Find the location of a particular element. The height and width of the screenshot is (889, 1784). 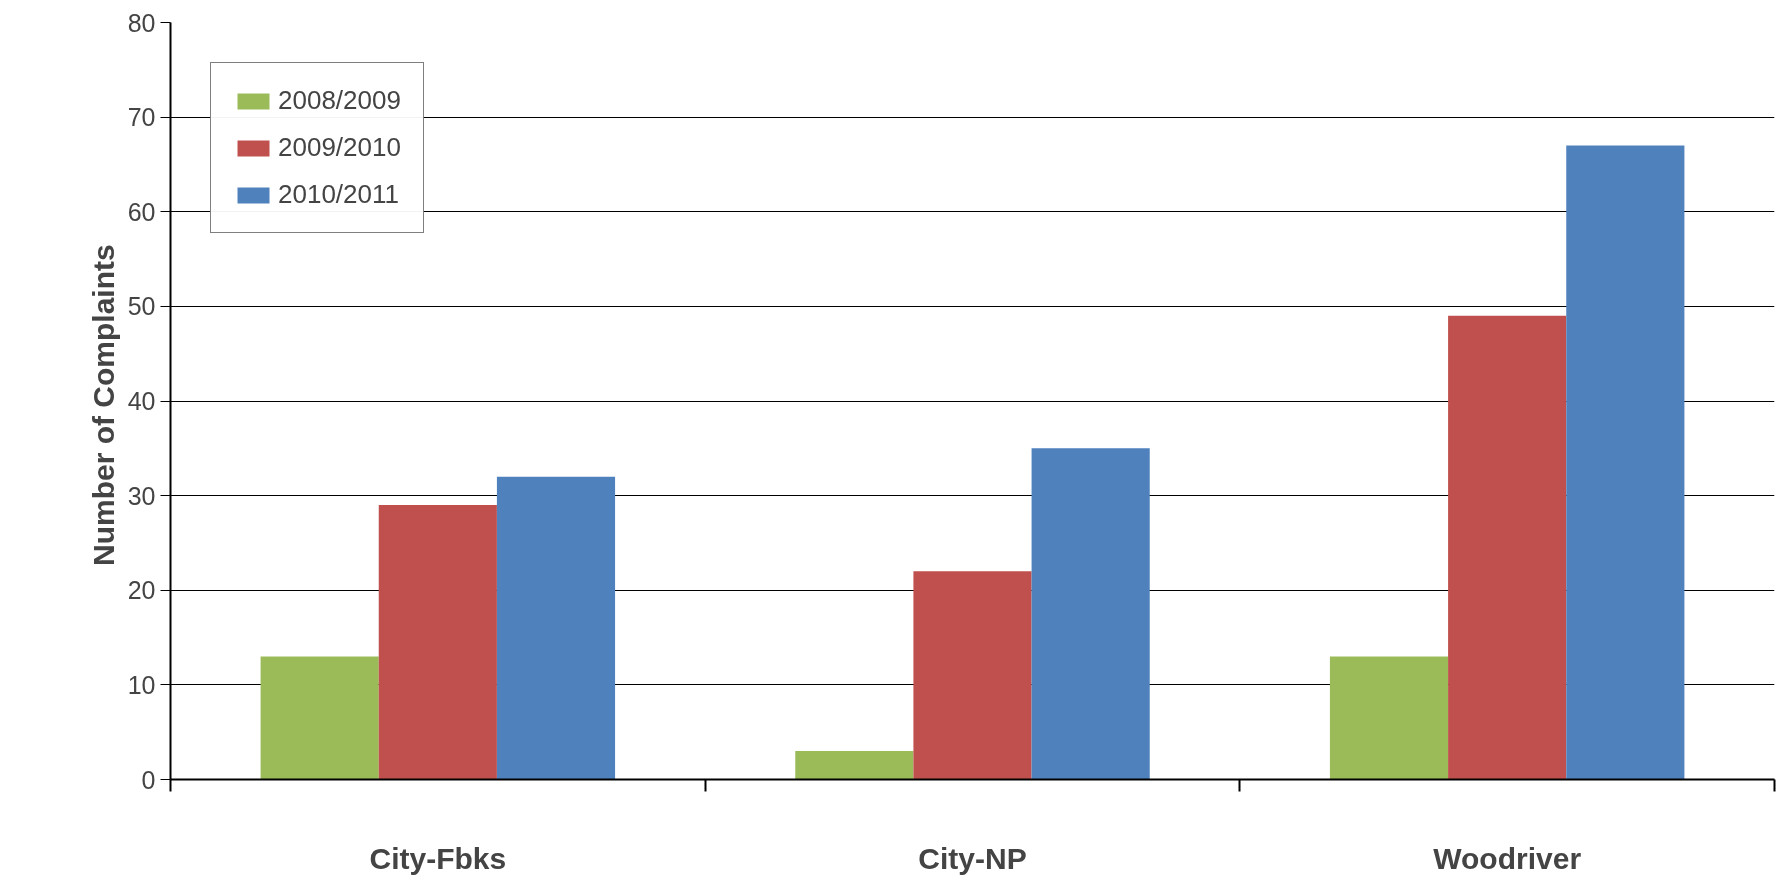

y-tick-label: 80 is located at coordinates (141, 22).